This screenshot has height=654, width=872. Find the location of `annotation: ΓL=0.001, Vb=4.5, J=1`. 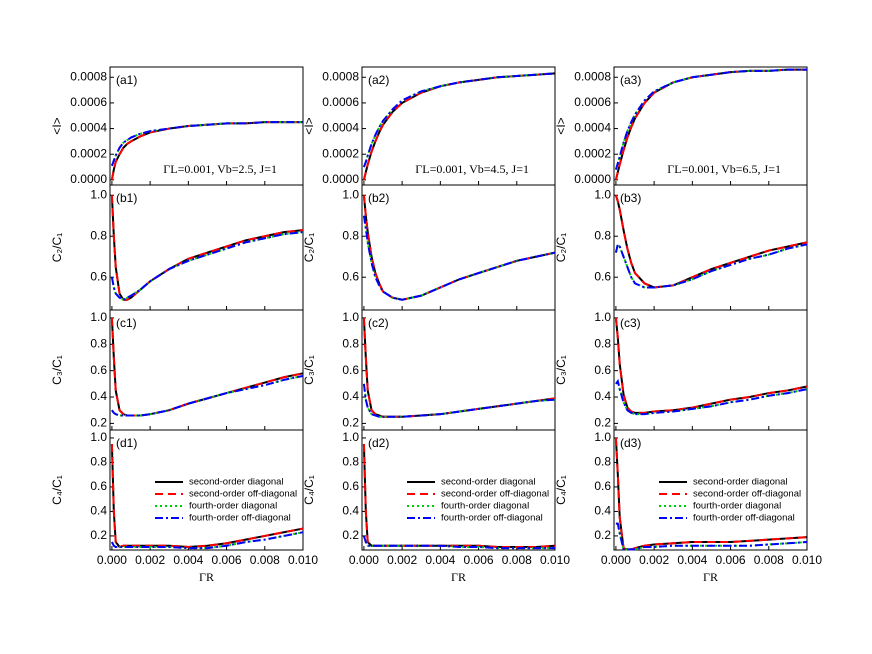

annotation: ΓL=0.001, Vb=4.5, J=1 is located at coordinates (472, 169).